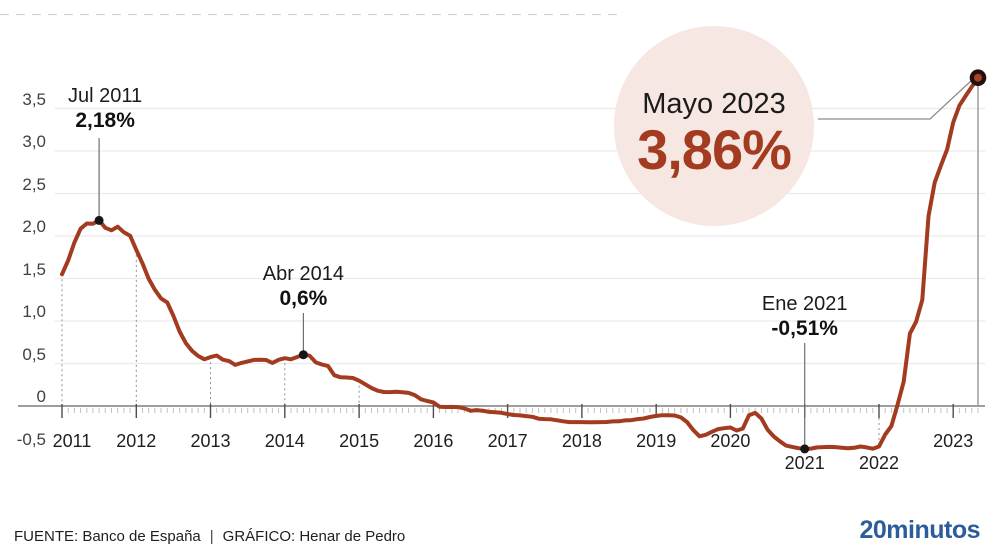 The width and height of the screenshot is (990, 556). I want to click on x-axis-label: 2012, so click(136, 441).